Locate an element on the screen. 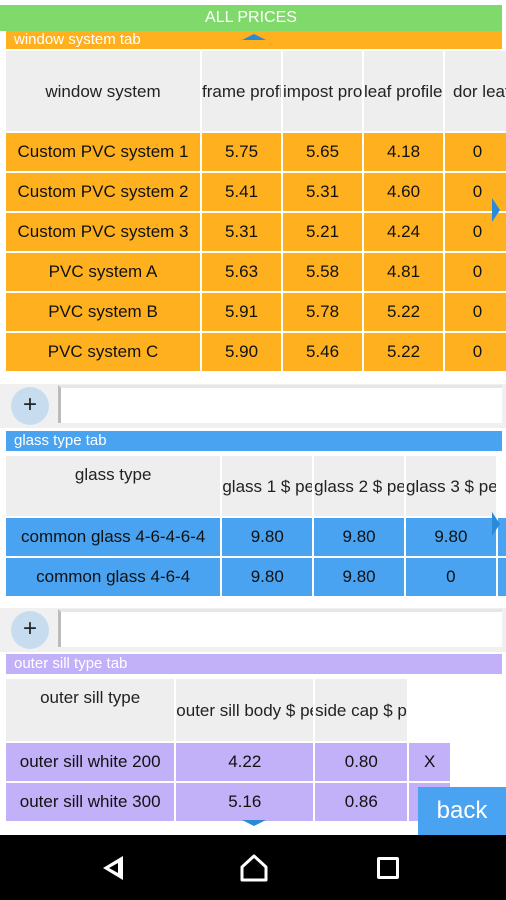 This screenshot has width=506, height=900. table-row: outer sill white 200 4.22 0.80 X is located at coordinates (228, 762).